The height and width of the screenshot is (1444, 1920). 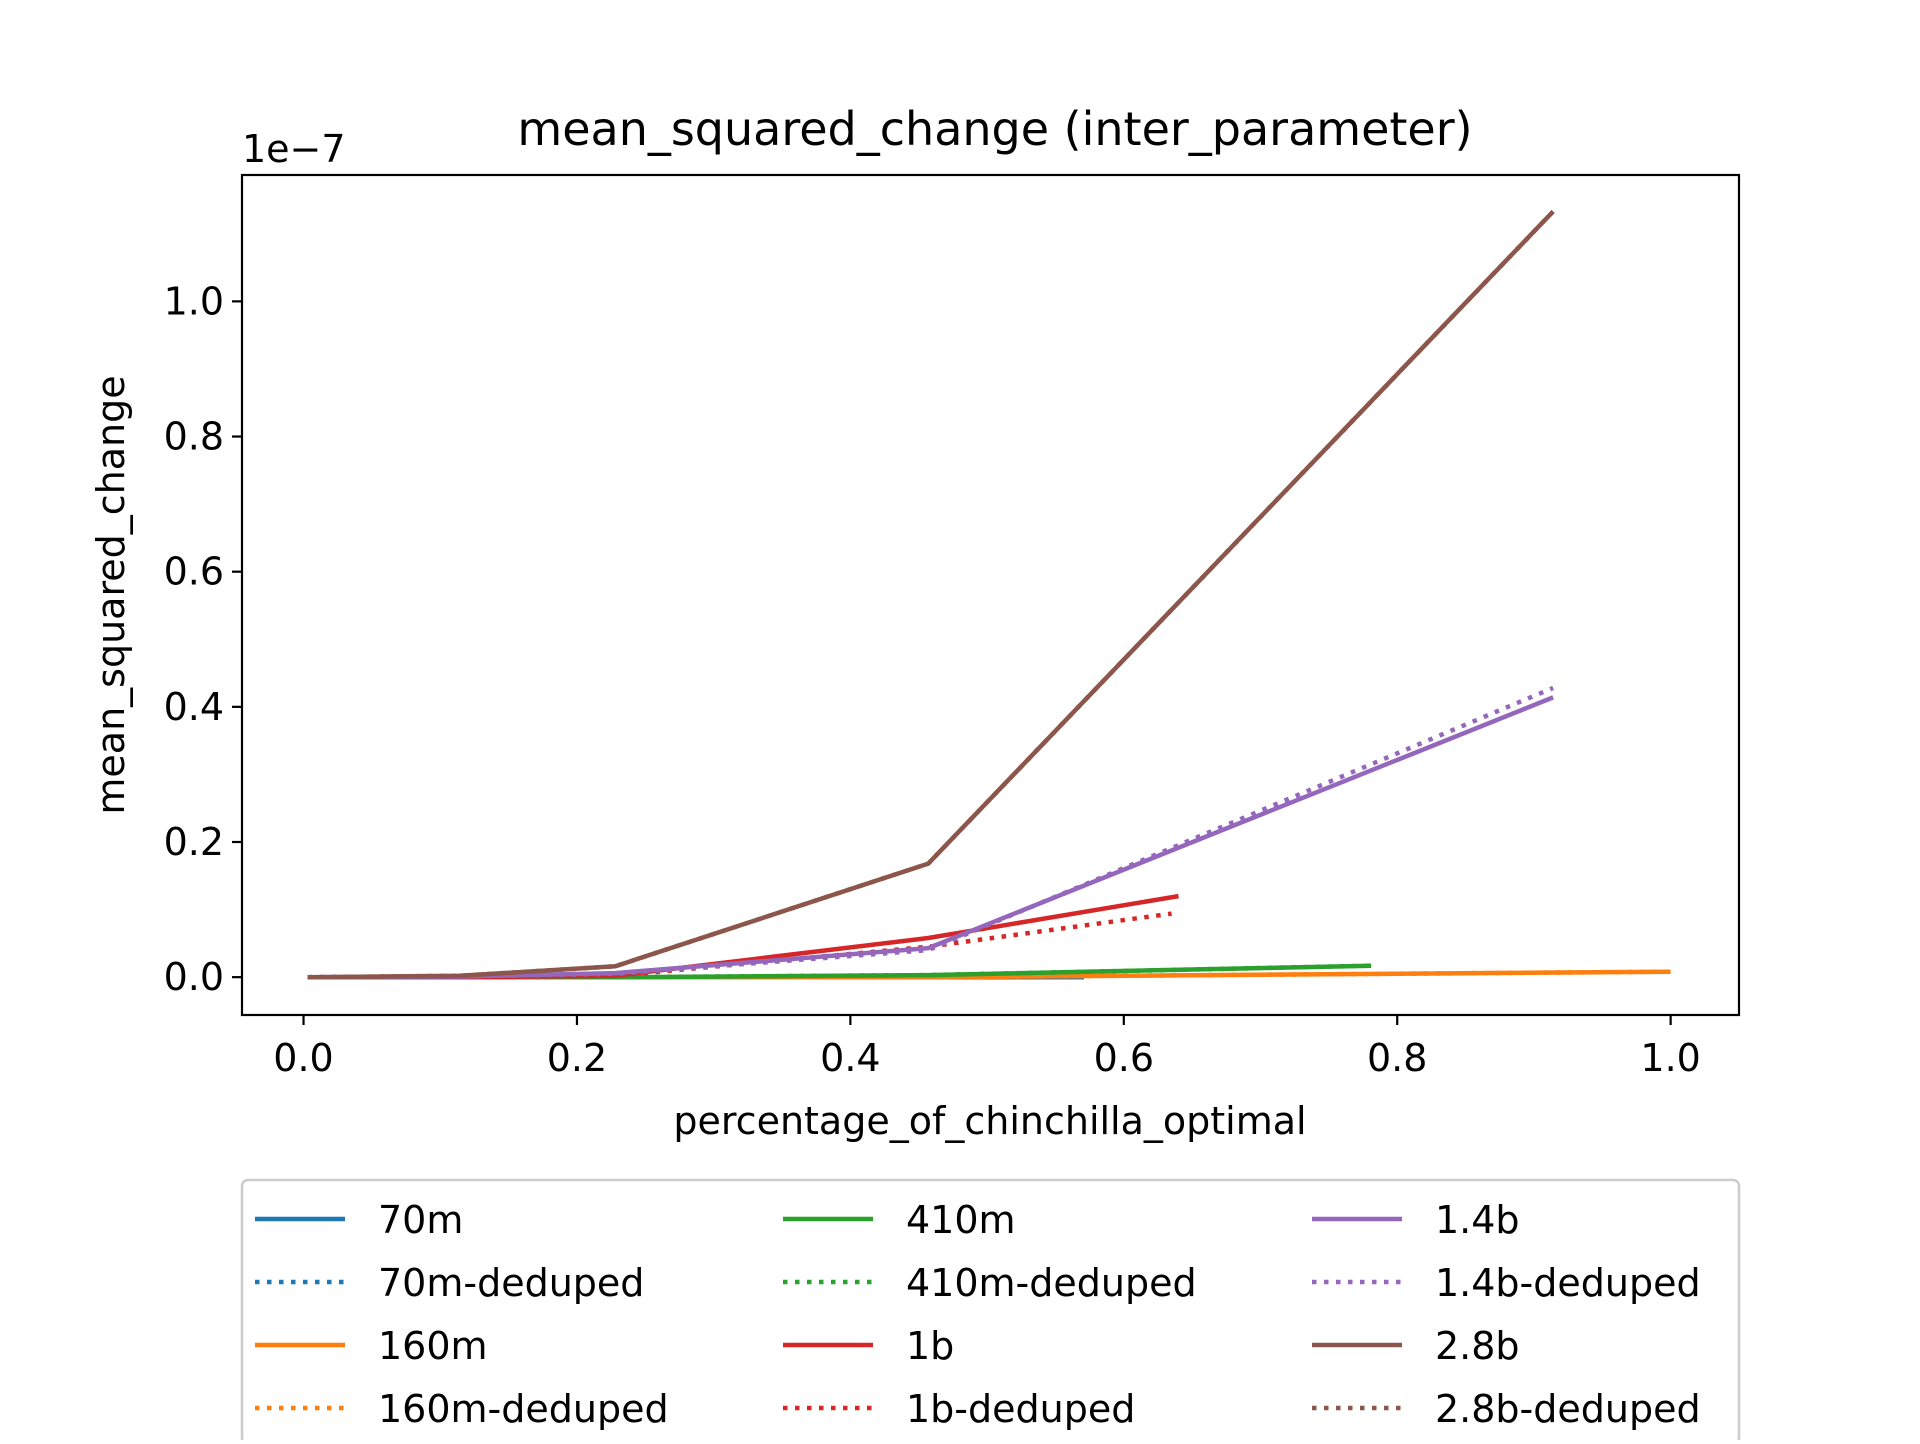 What do you see at coordinates (194, 572) in the screenshot?
I see `y-tick-label: 0.6` at bounding box center [194, 572].